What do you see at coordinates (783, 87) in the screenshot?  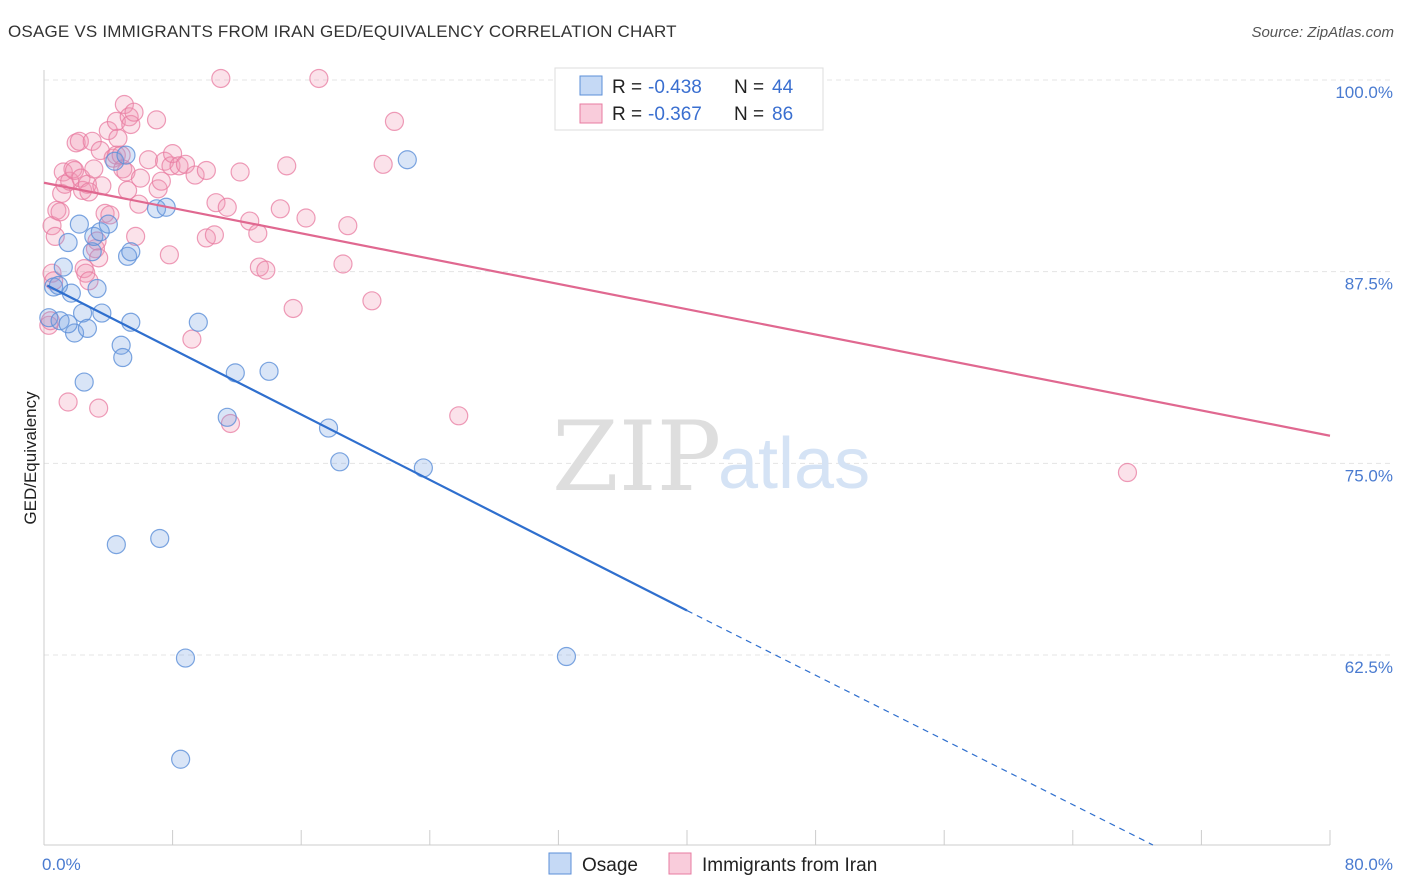 I see `legend-n-osage: 44` at bounding box center [783, 87].